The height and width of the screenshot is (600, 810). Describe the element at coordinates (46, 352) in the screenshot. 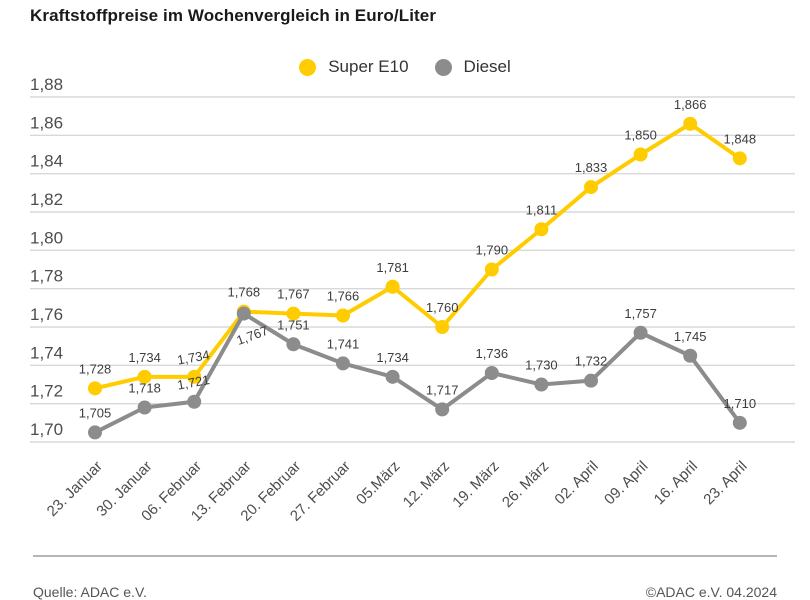

I see `y-axis-tick-label: 1,74` at that location.